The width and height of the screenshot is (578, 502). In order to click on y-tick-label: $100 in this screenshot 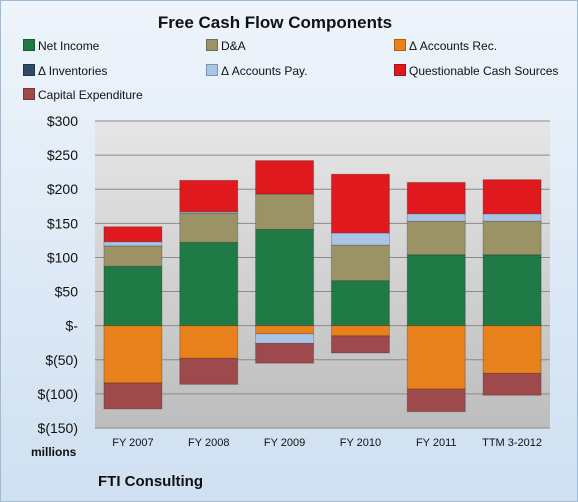, I will do `click(62, 257)`.